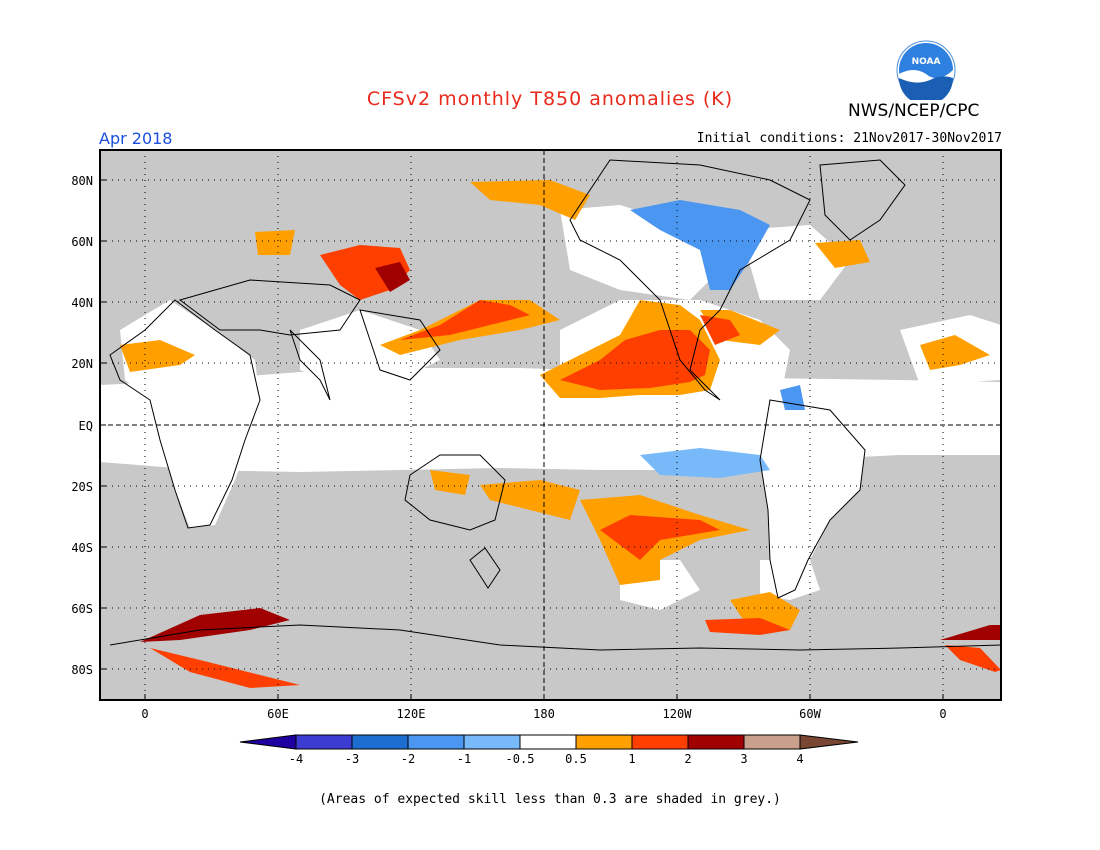 This screenshot has height=850, width=1100. I want to click on colorbar-label: -4, so click(296, 759).